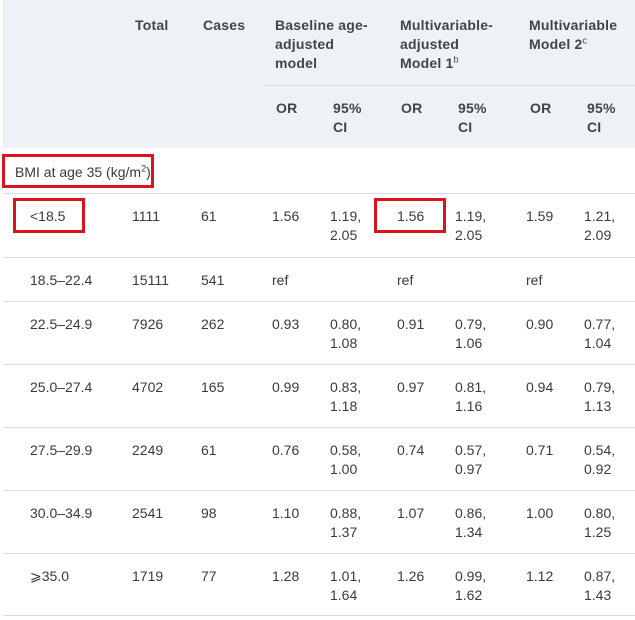 The image size is (635, 620). Describe the element at coordinates (209, 576) in the screenshot. I see `cell-cases: 77` at that location.